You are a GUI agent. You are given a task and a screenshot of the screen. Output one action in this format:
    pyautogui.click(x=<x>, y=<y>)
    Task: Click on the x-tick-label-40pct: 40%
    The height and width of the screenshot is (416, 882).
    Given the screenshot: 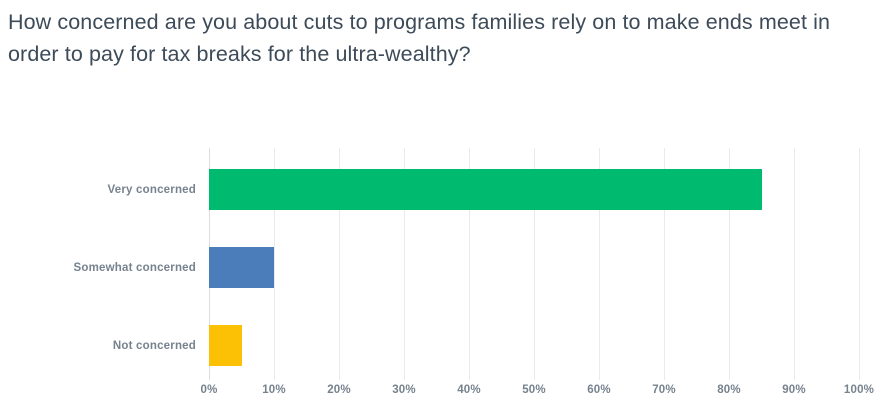 What is the action you would take?
    pyautogui.click(x=469, y=390)
    